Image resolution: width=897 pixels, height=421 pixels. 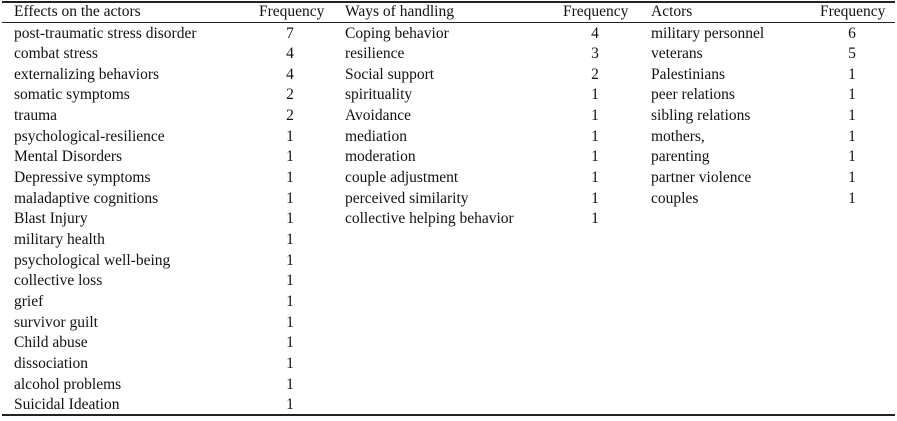 I want to click on row-label: Mental Disorders, so click(x=68, y=157).